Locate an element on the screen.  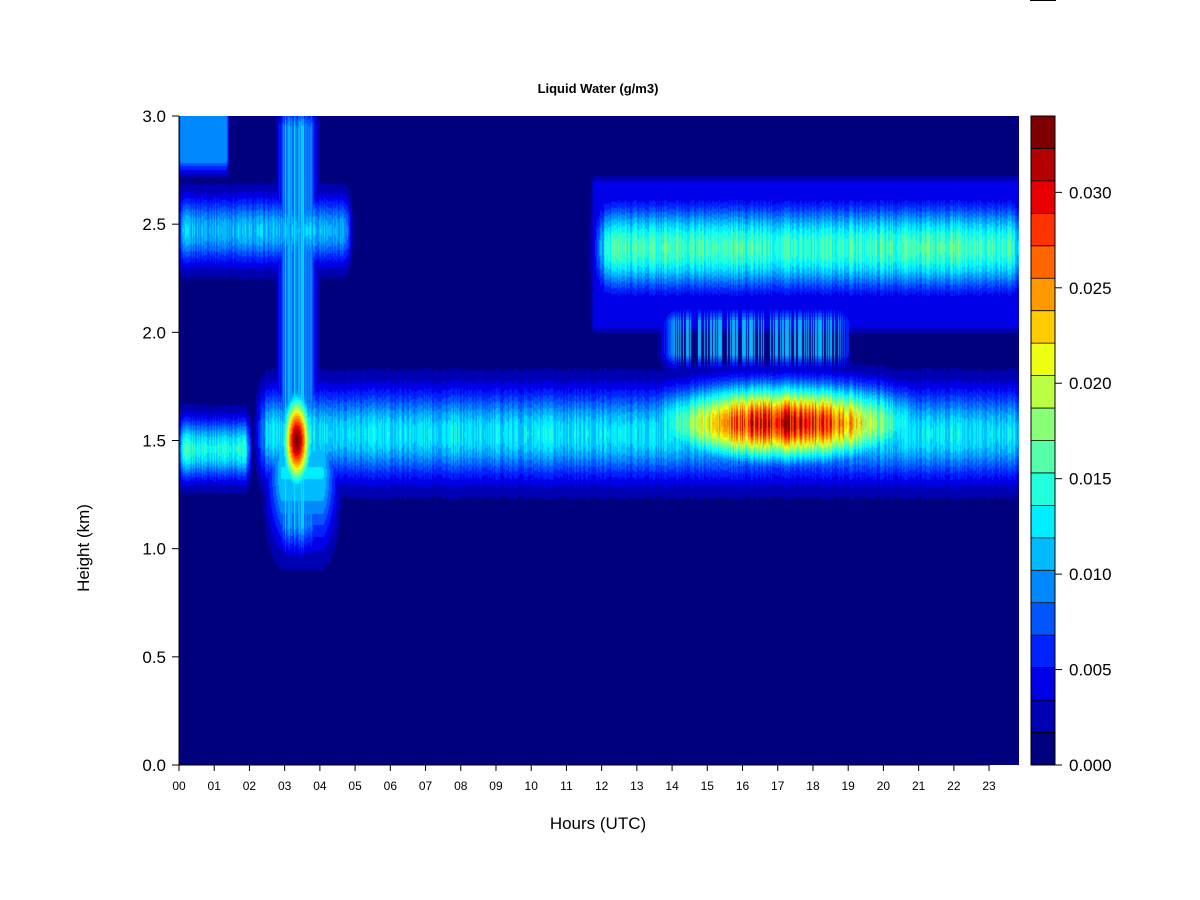
x-tick-label: 04 is located at coordinates (320, 786).